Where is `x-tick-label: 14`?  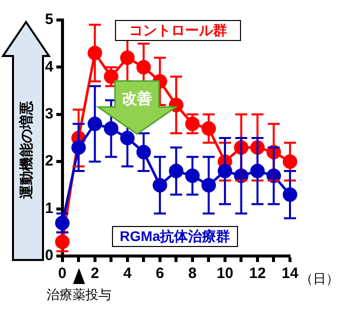
x-tick-label: 14 is located at coordinates (290, 273).